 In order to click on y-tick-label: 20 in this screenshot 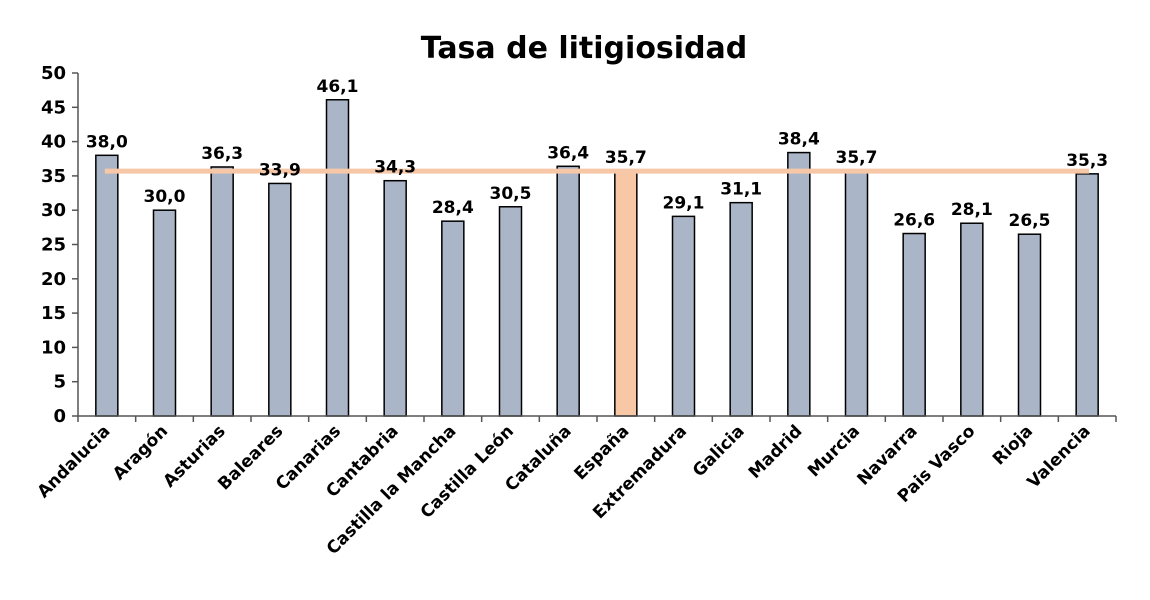, I will do `click(53, 279)`.